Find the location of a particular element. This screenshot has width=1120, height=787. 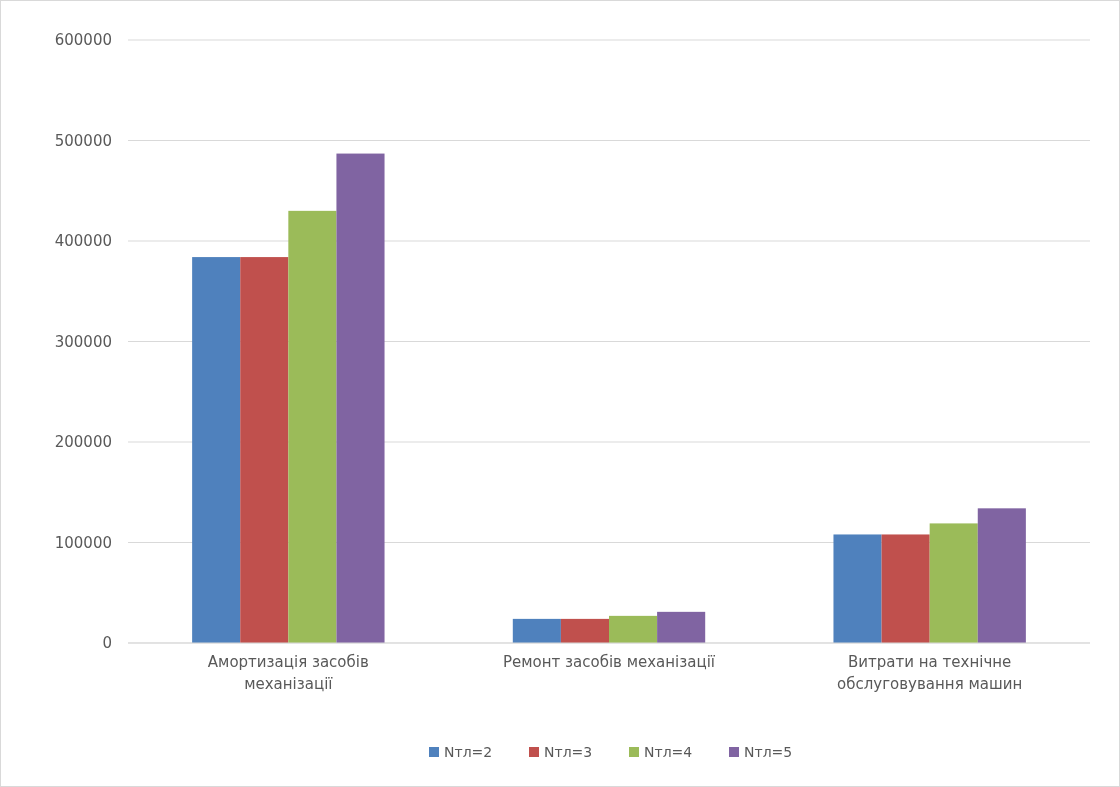

y-tick-label: 200000 is located at coordinates (83, 442).